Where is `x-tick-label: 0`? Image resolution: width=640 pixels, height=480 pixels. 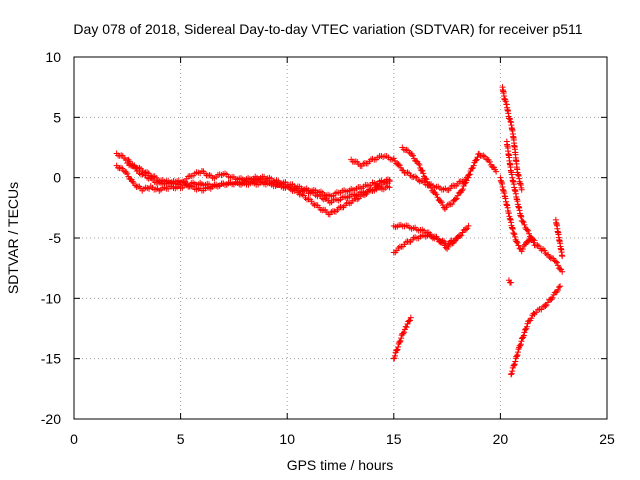 x-tick-label: 0 is located at coordinates (74, 439).